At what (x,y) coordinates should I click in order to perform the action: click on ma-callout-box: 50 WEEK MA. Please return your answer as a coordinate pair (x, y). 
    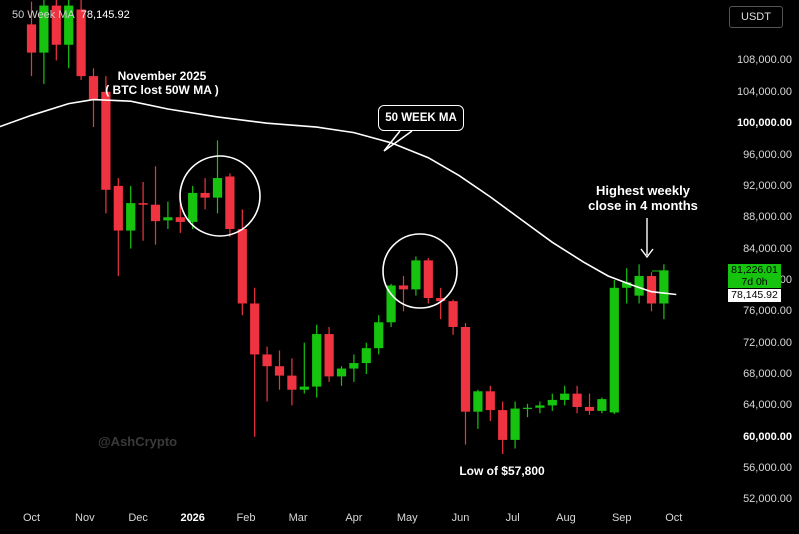
    Looking at the image, I should click on (421, 118).